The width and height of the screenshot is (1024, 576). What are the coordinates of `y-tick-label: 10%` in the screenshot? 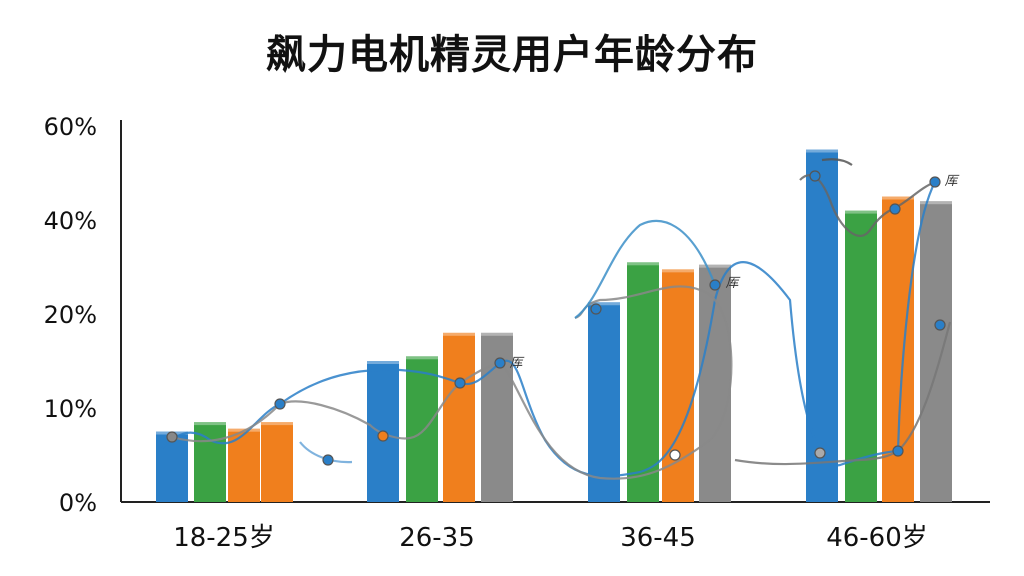 It's located at (70, 409).